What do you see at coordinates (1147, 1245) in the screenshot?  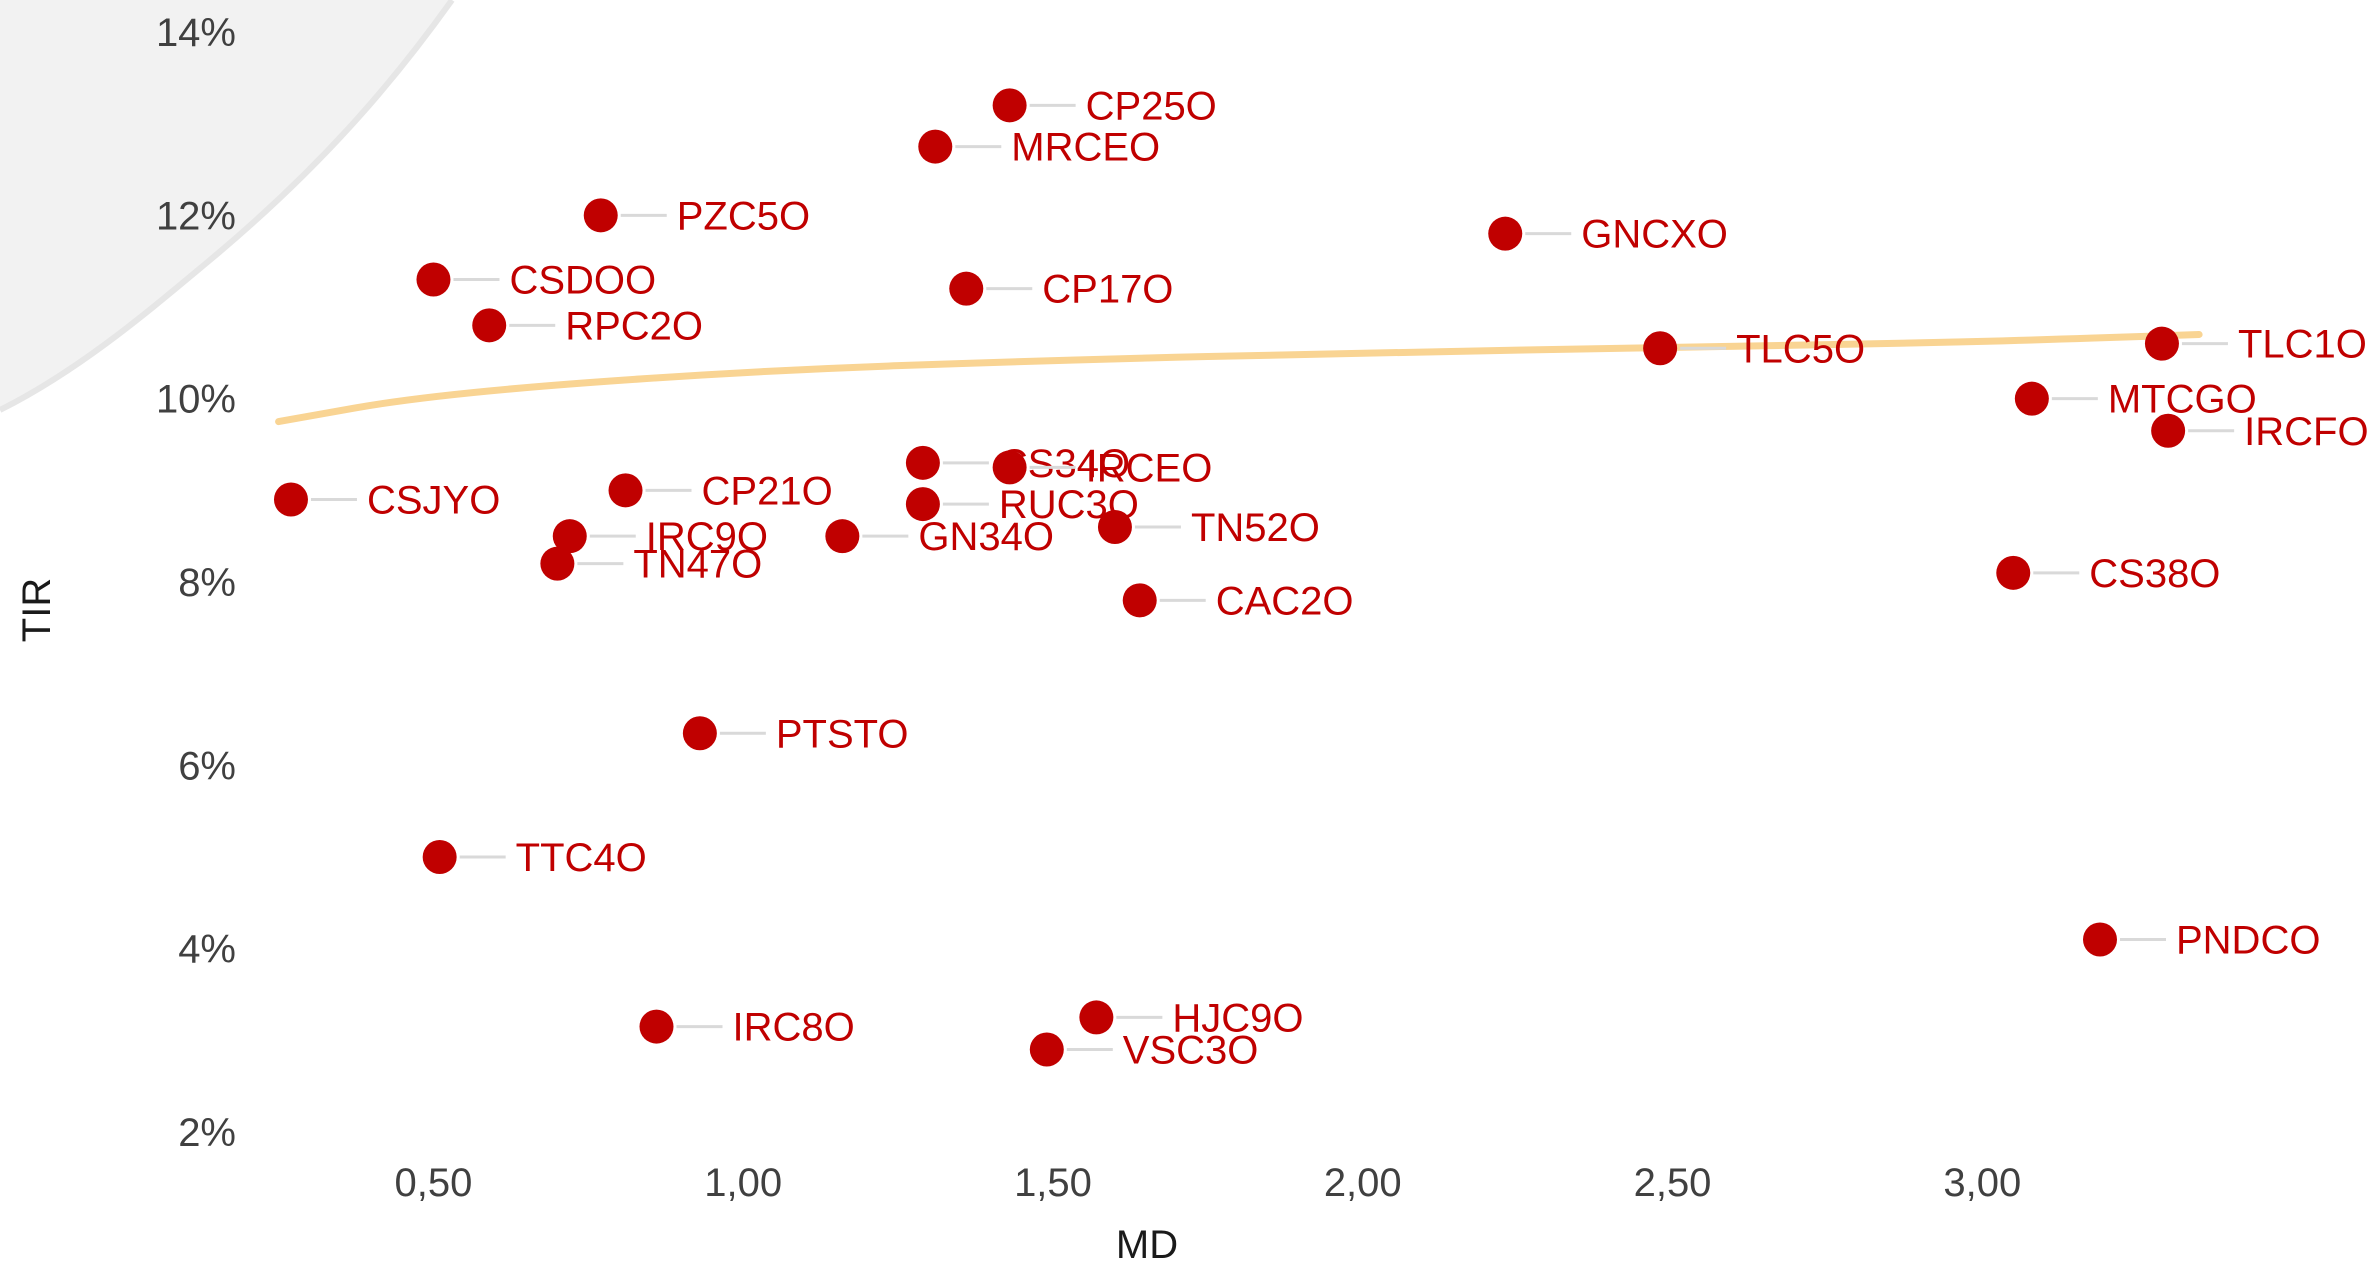 I see `x-axis-title: MD` at bounding box center [1147, 1245].